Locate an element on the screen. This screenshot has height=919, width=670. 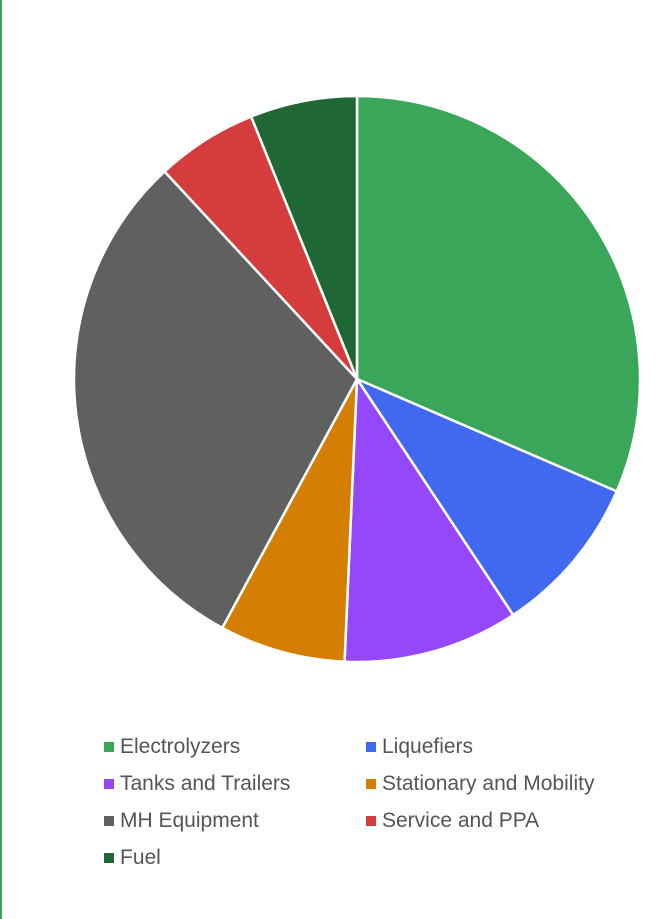
legend-item-stationary-and-mobility: Stationary and Mobility is located at coordinates (505, 784).